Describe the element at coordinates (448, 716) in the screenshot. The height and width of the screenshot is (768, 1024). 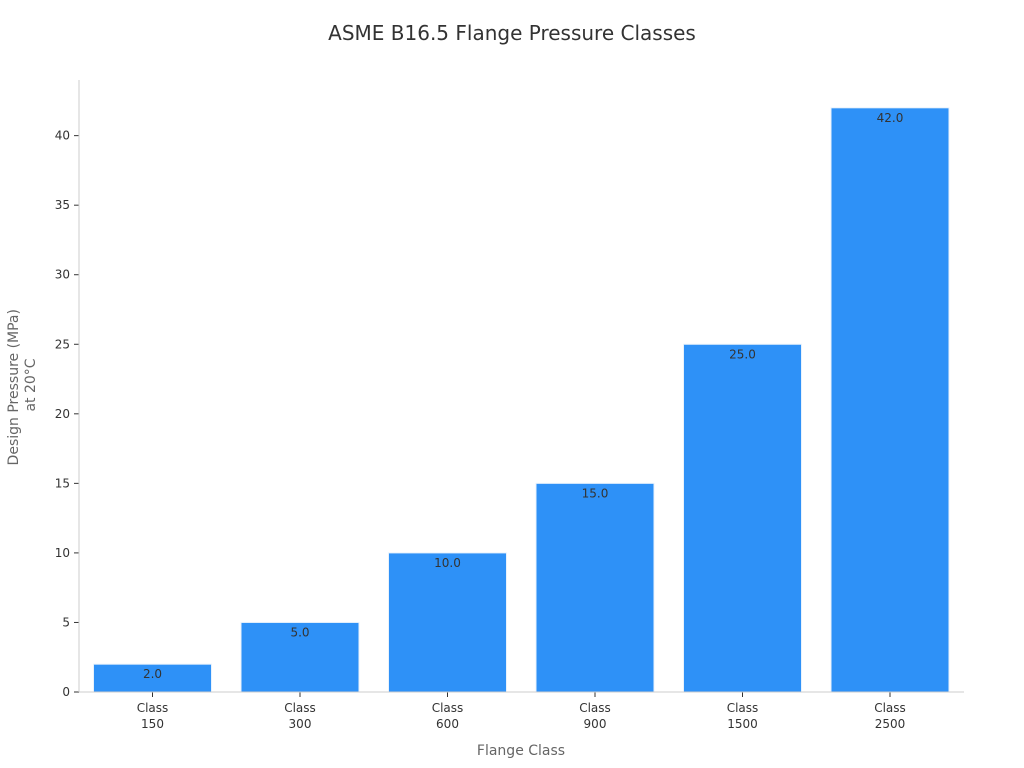
I see `x-tick-label: Class 600` at that location.